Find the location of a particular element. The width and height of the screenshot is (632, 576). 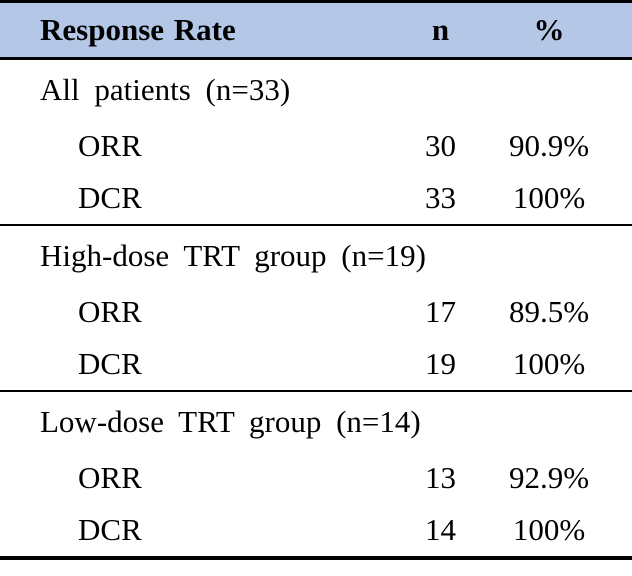

table-row: DCR 33 100% is located at coordinates (316, 198).